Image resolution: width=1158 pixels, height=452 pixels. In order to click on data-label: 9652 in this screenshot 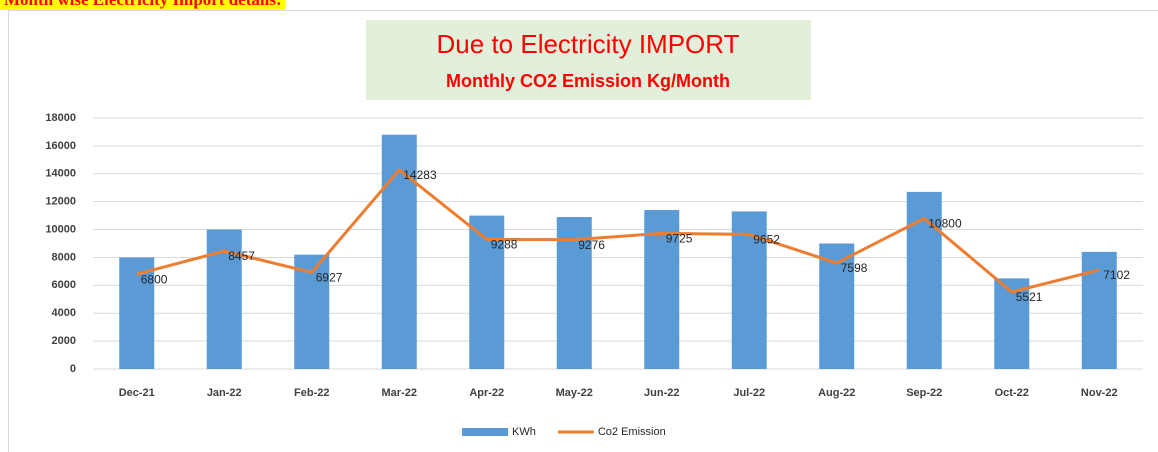, I will do `click(766, 240)`.